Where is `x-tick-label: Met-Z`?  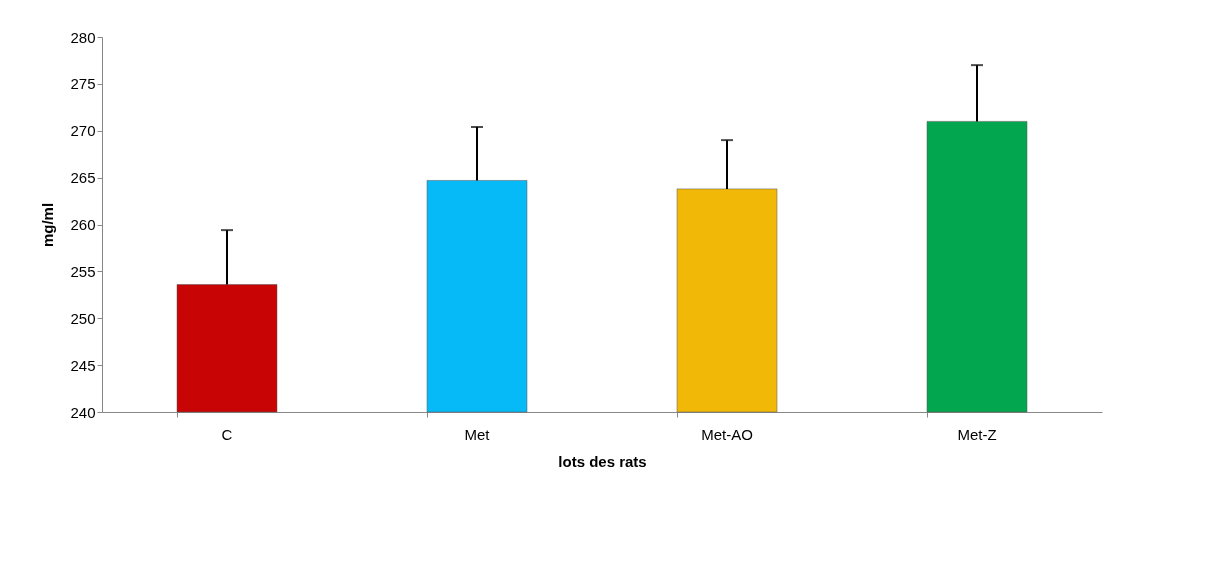 x-tick-label: Met-Z is located at coordinates (977, 434).